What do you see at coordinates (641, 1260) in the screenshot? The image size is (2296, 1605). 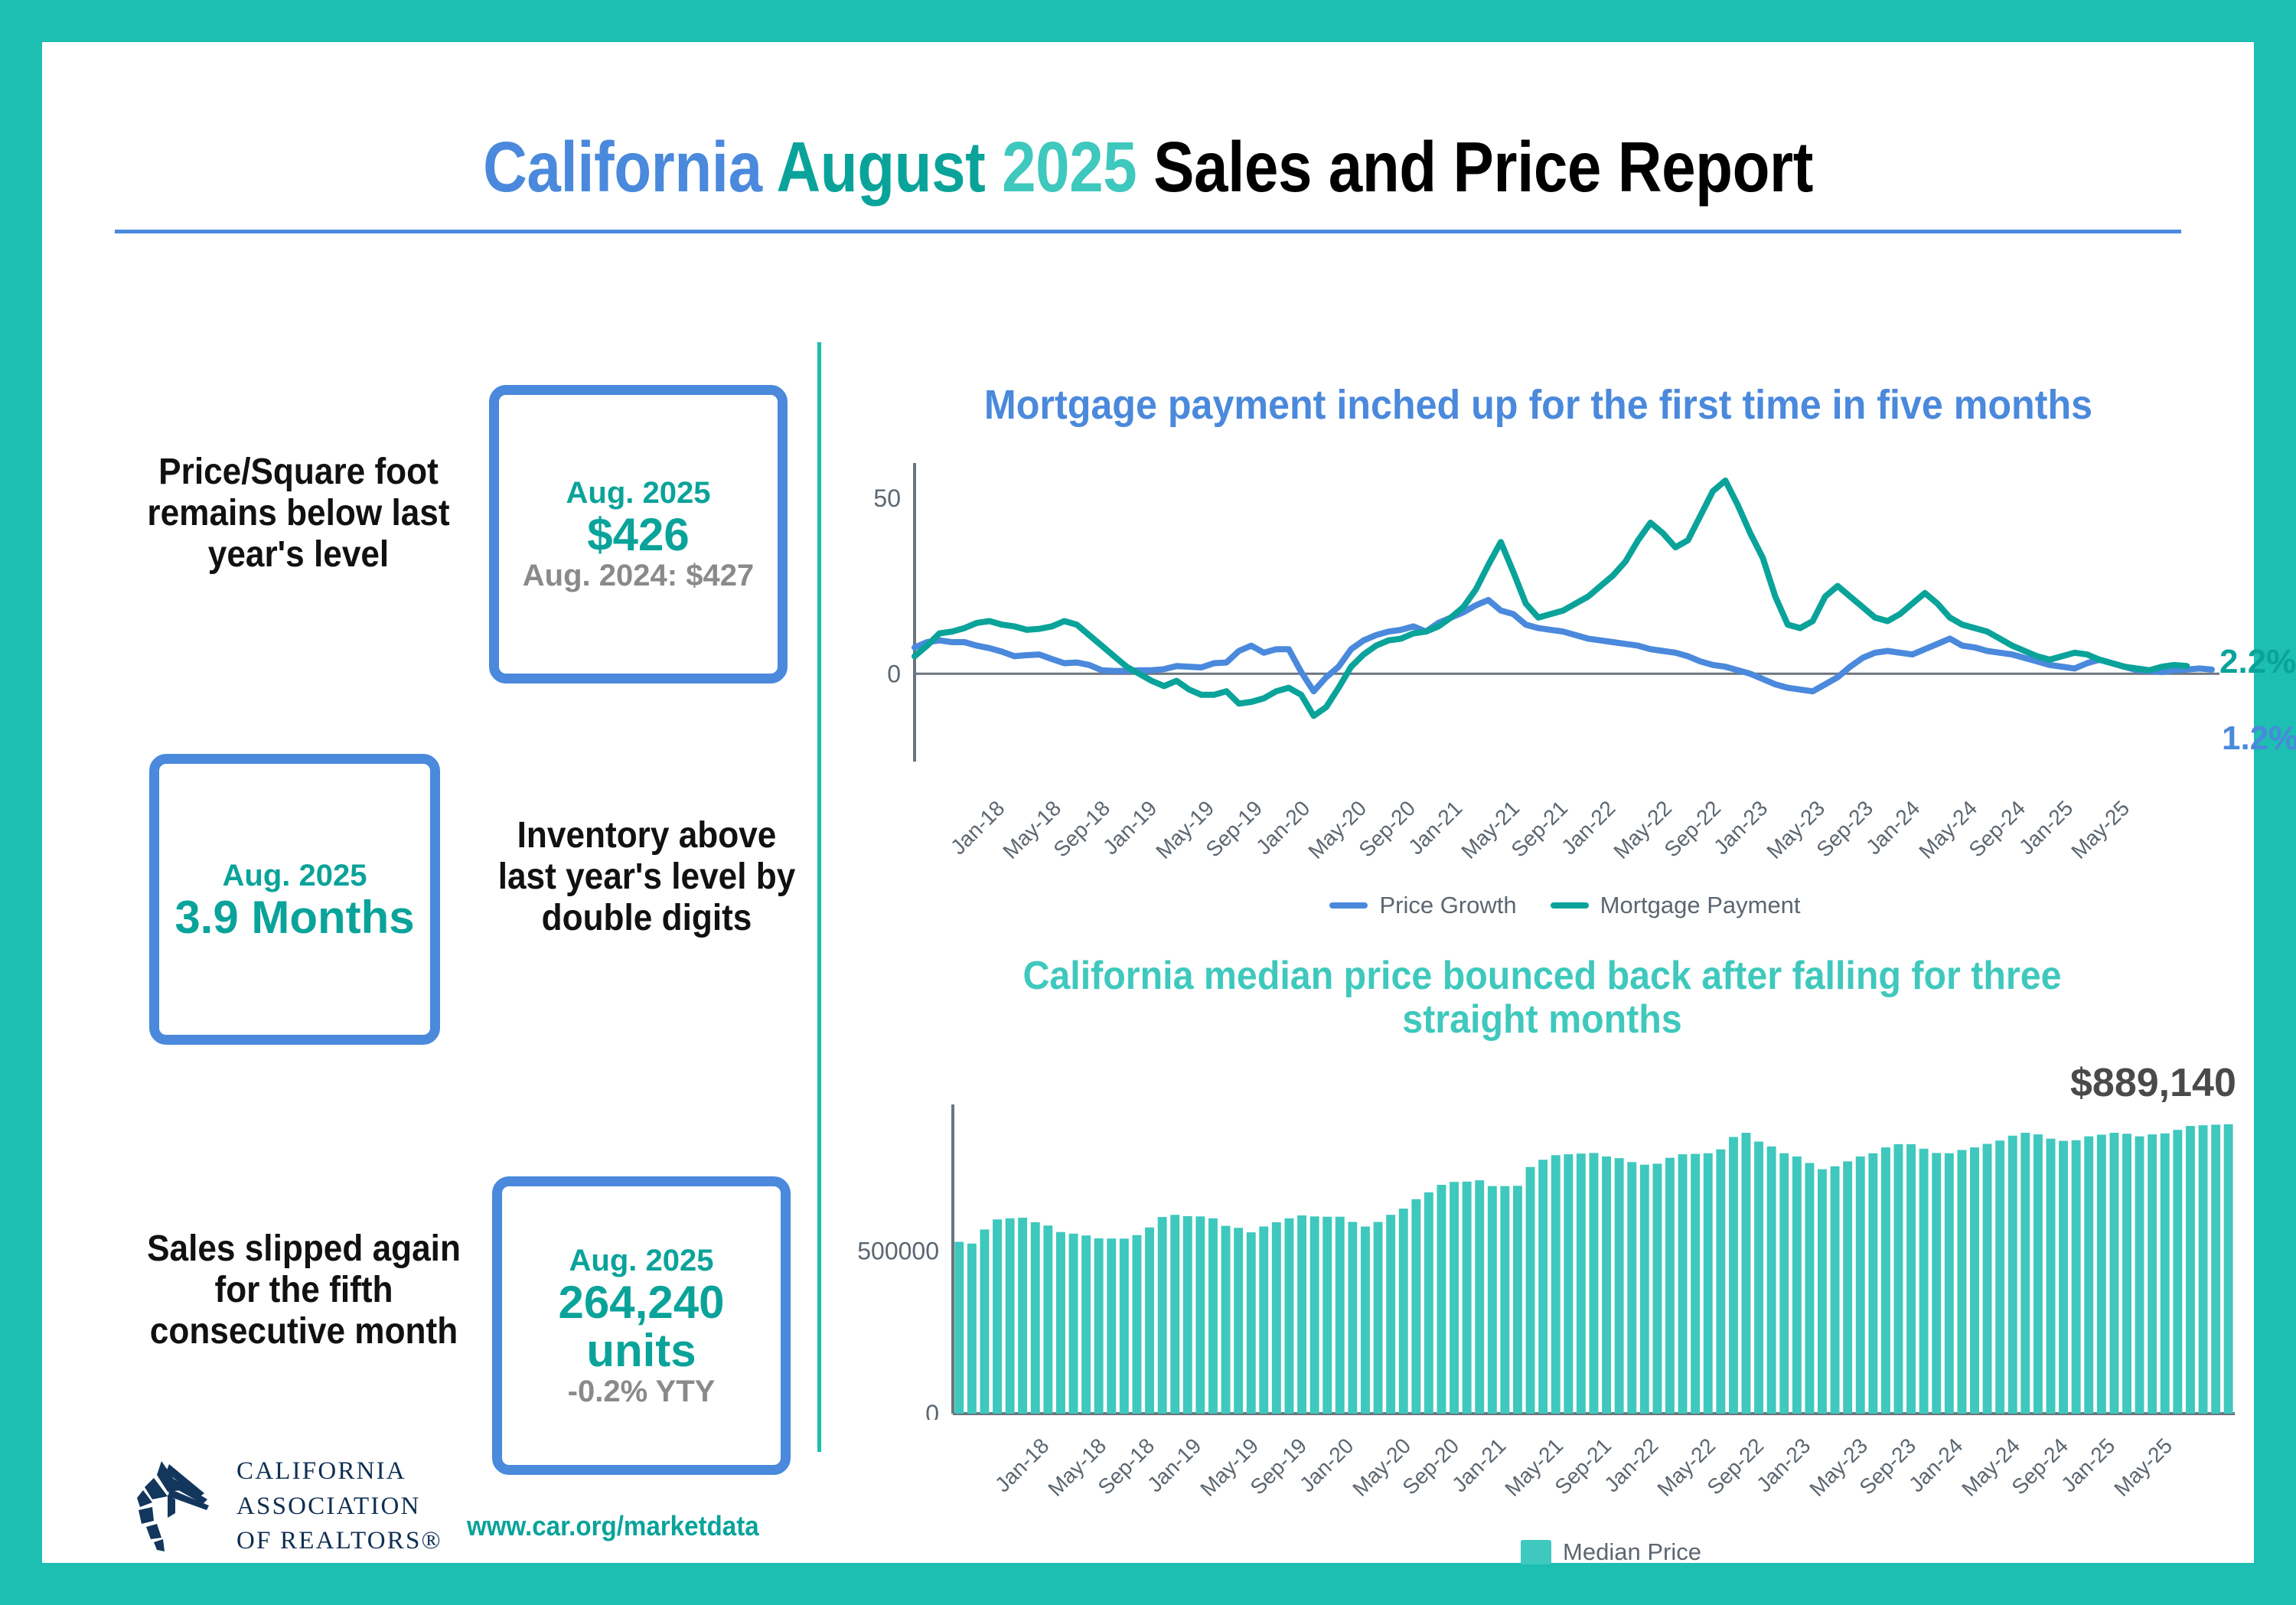 I see `sales-period: Aug. 2025` at bounding box center [641, 1260].